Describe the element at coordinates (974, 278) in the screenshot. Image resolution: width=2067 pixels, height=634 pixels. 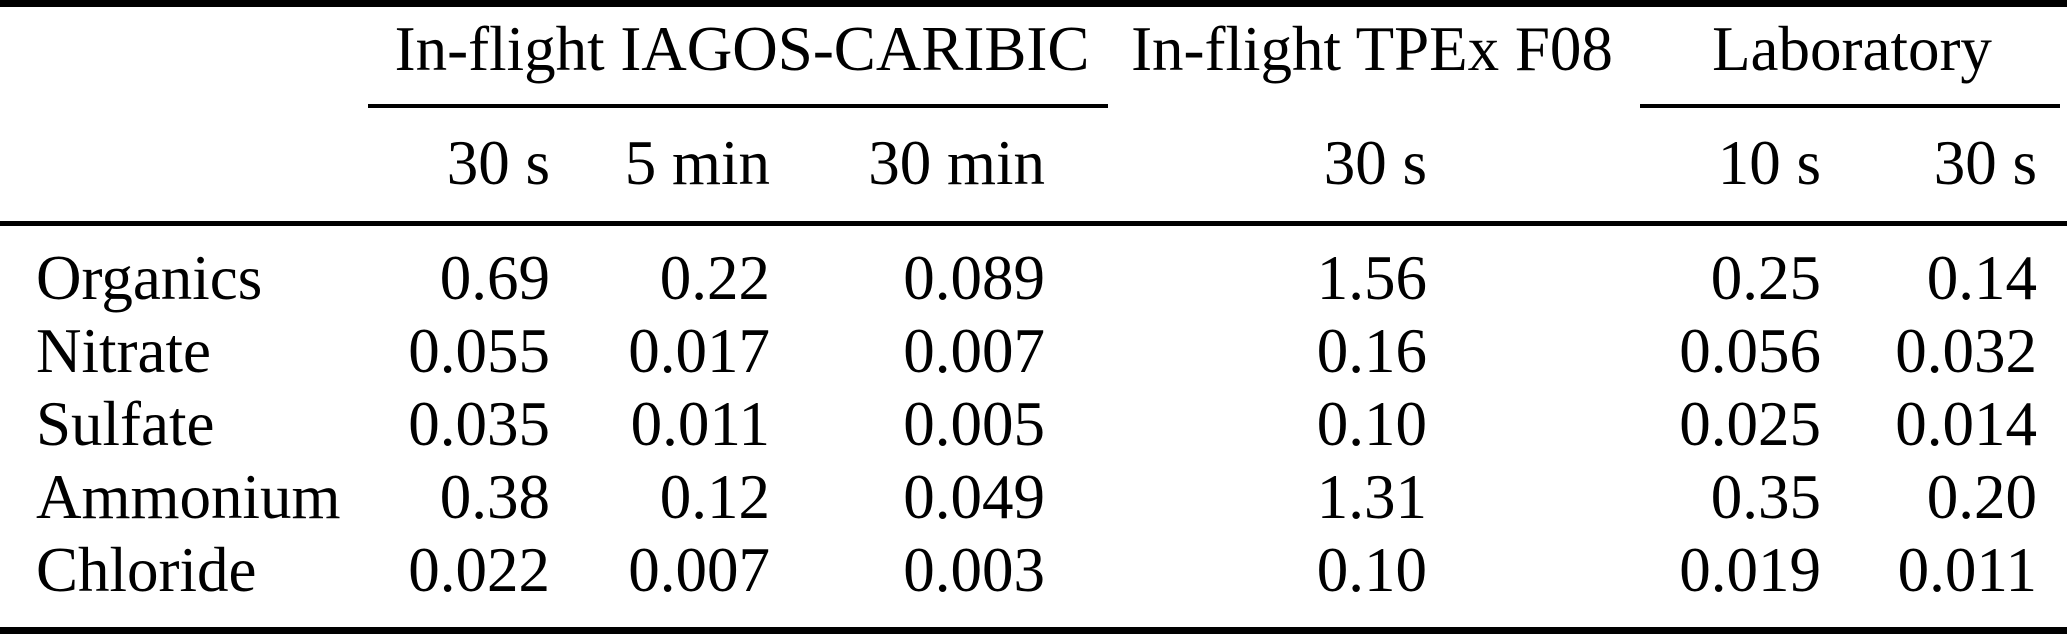
I see `cell-value: 0.089` at that location.